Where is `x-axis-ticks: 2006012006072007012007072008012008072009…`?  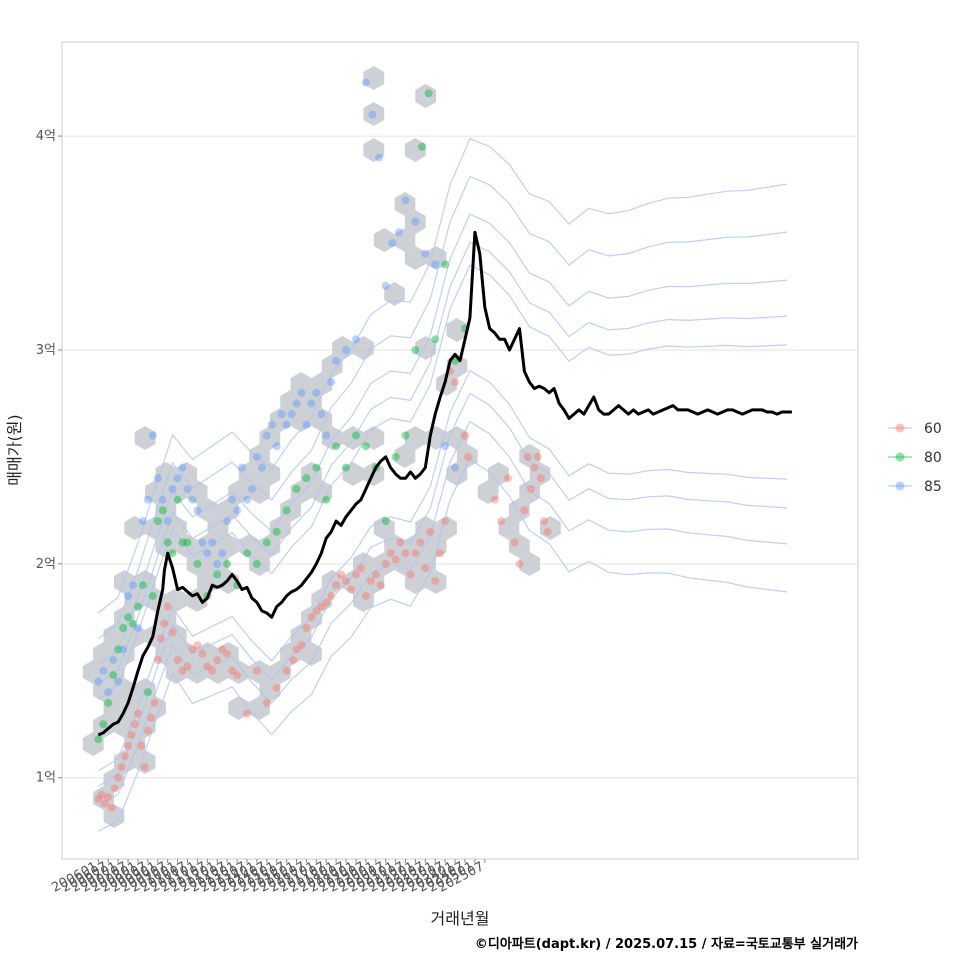 x-axis-ticks: 2006012006072007012007072008012008072009… is located at coordinates (268, 877).